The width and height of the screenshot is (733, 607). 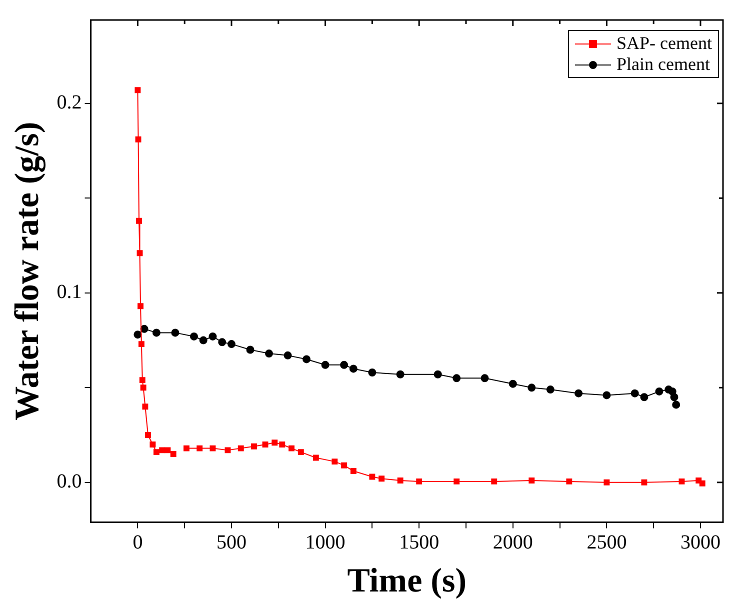 What do you see at coordinates (407, 581) in the screenshot?
I see `x-axis-title: Time (s)` at bounding box center [407, 581].